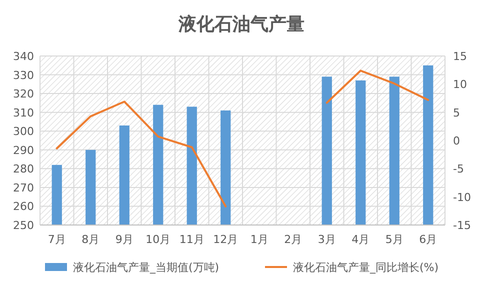 This screenshot has height=291, width=483. I want to click on y-tick-label: 260, so click(23, 207).